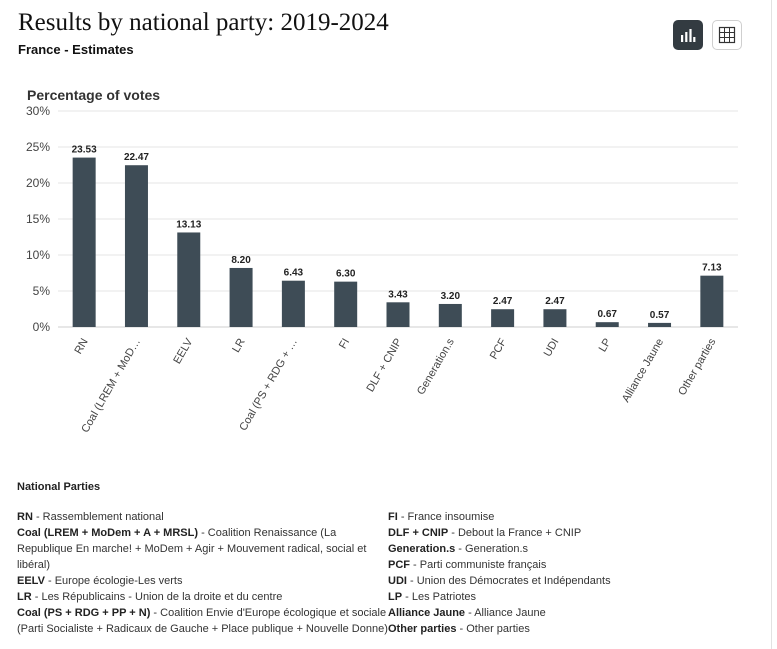 This screenshot has width=777, height=649. I want to click on x-tick-label: LP, so click(605, 346).